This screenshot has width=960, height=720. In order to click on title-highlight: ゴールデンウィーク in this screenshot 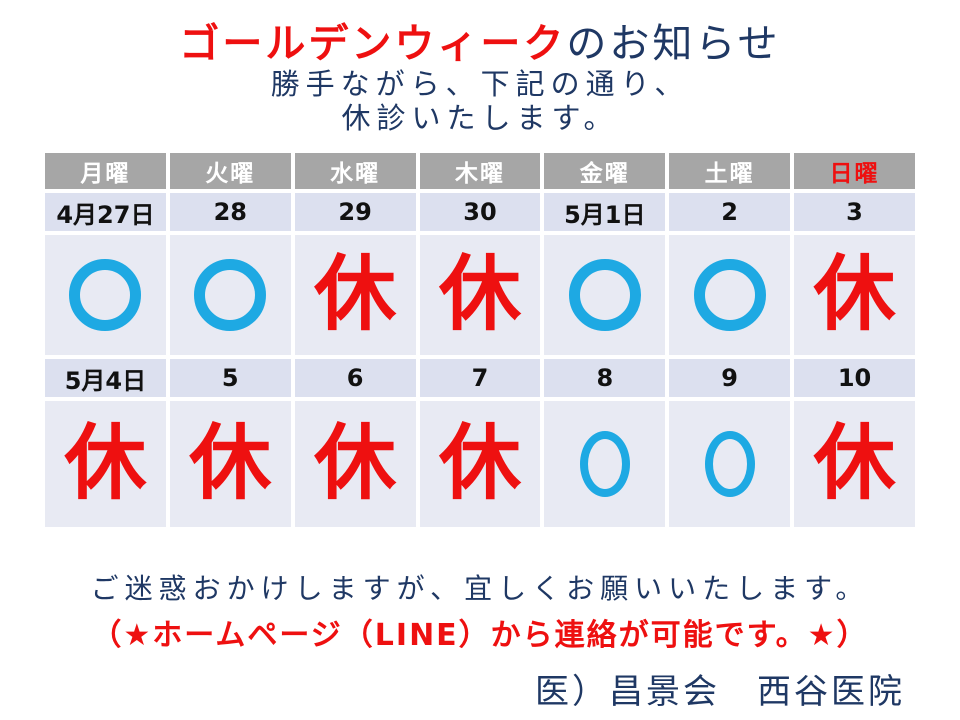, I will do `click(373, 44)`.